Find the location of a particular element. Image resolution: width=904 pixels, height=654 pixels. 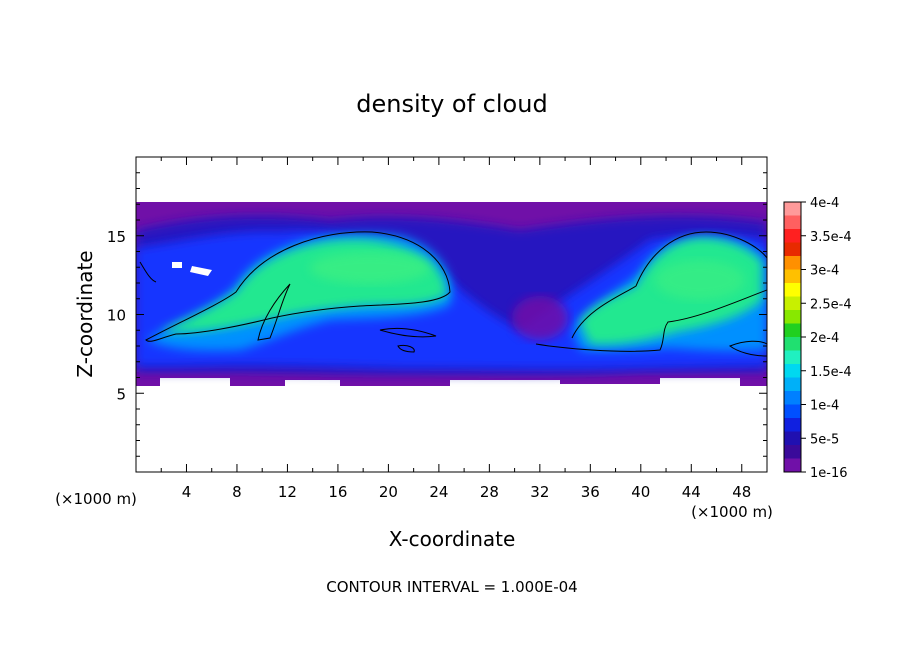

y-axis-label: Z-coordinate is located at coordinates (85, 313).